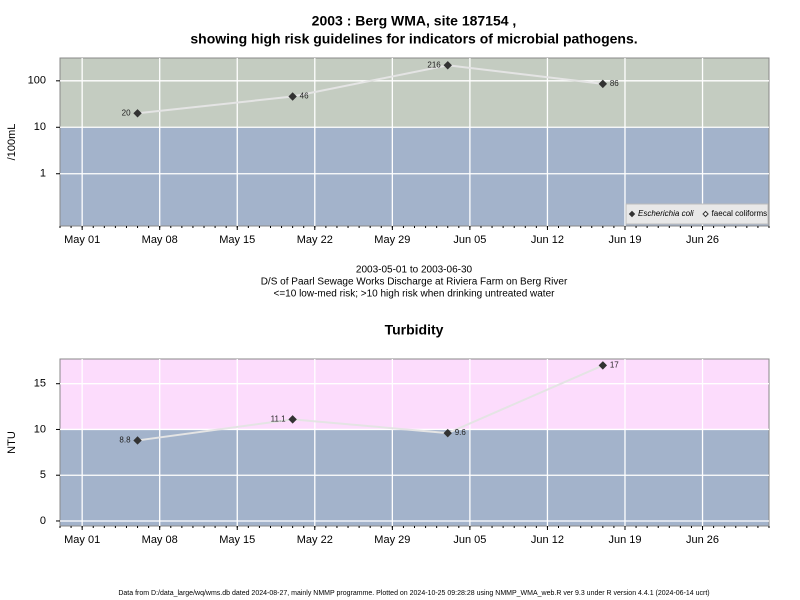 The width and height of the screenshot is (800, 600). What do you see at coordinates (614, 365) in the screenshot?
I see `data-label: 17` at bounding box center [614, 365].